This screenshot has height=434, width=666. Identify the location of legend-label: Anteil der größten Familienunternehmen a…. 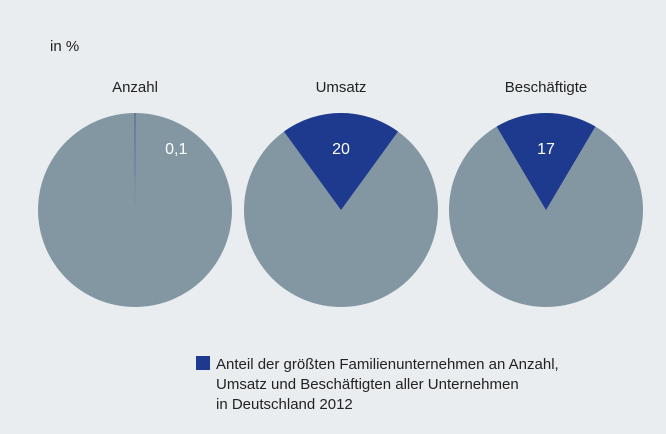
(387, 364).